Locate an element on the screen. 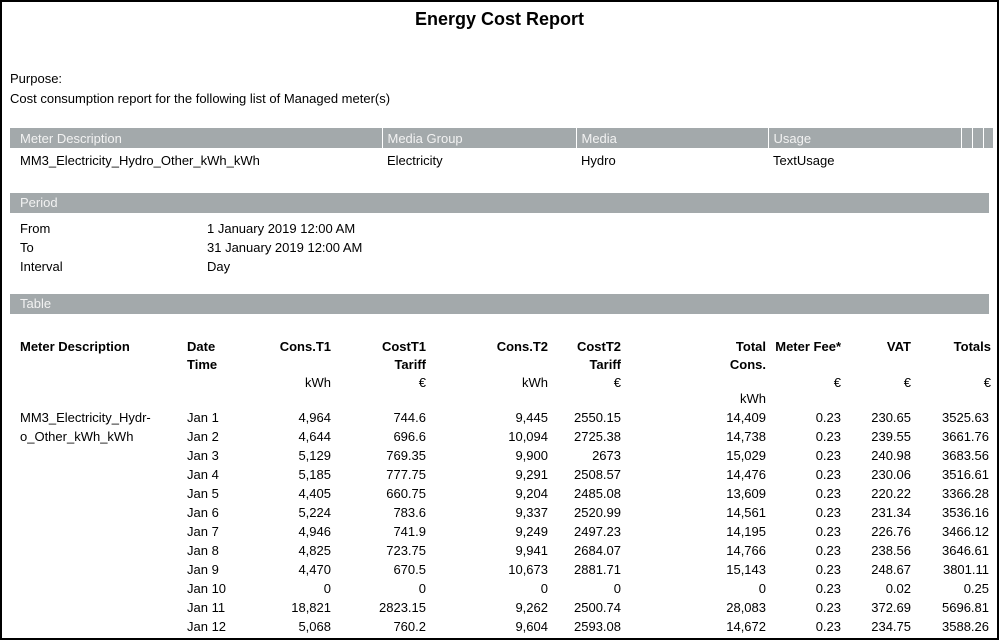 This screenshot has height=640, width=999. cost-value-cell: 238.56 is located at coordinates (891, 550).